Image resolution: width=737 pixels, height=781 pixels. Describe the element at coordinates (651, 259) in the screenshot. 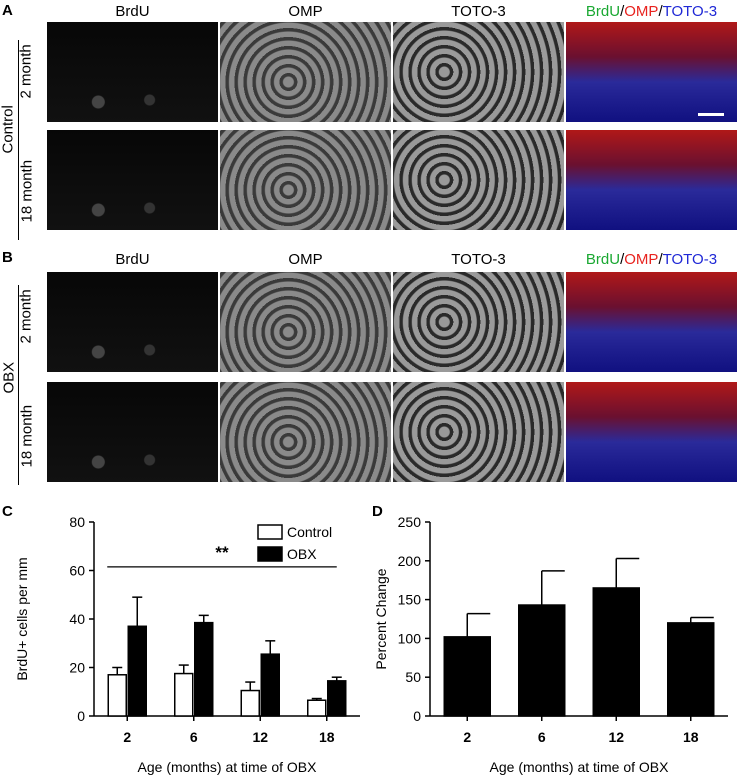

I see `col-header-merge-b: BrdU/OMP/TOTO-3` at that location.